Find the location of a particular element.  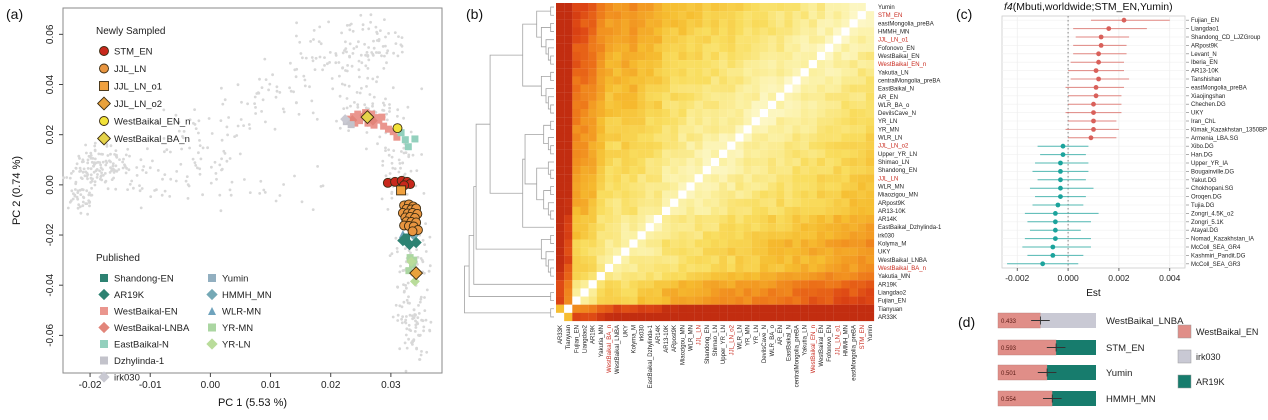

x-tick-label: 0.002 is located at coordinates (1119, 278).